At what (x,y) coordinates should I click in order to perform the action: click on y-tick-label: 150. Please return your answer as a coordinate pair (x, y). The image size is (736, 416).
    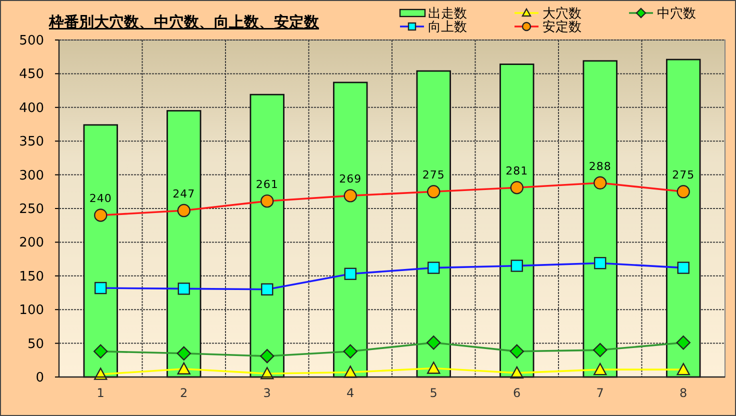
    Looking at the image, I should click on (31, 276).